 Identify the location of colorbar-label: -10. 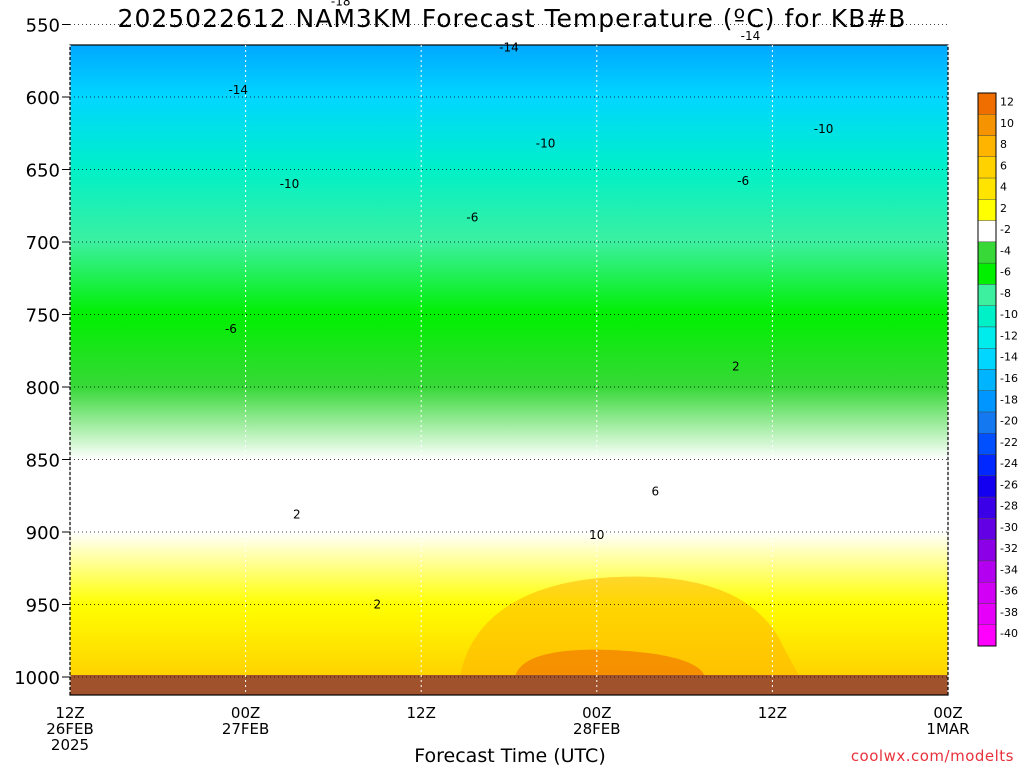
(1009, 314).